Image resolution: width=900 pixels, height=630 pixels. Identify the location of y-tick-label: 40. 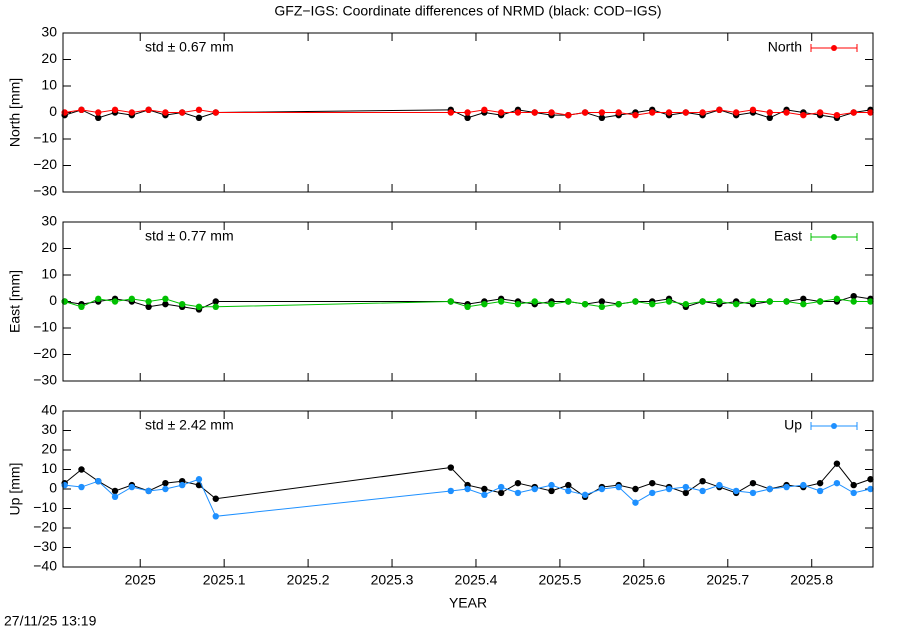
(49, 410).